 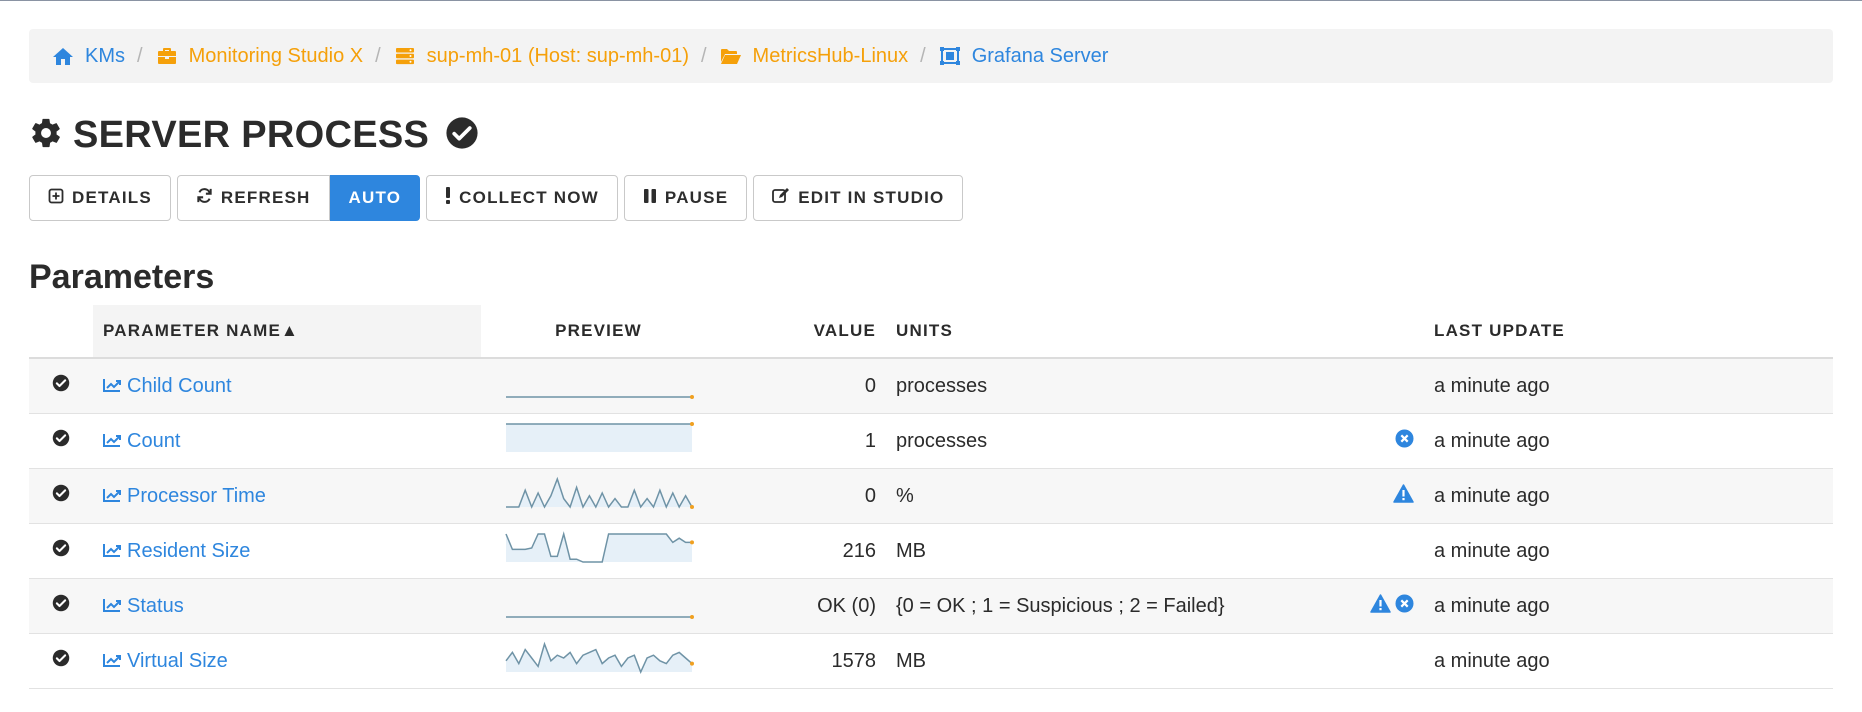 What do you see at coordinates (801, 332) in the screenshot?
I see `value-column-header: VALUE` at bounding box center [801, 332].